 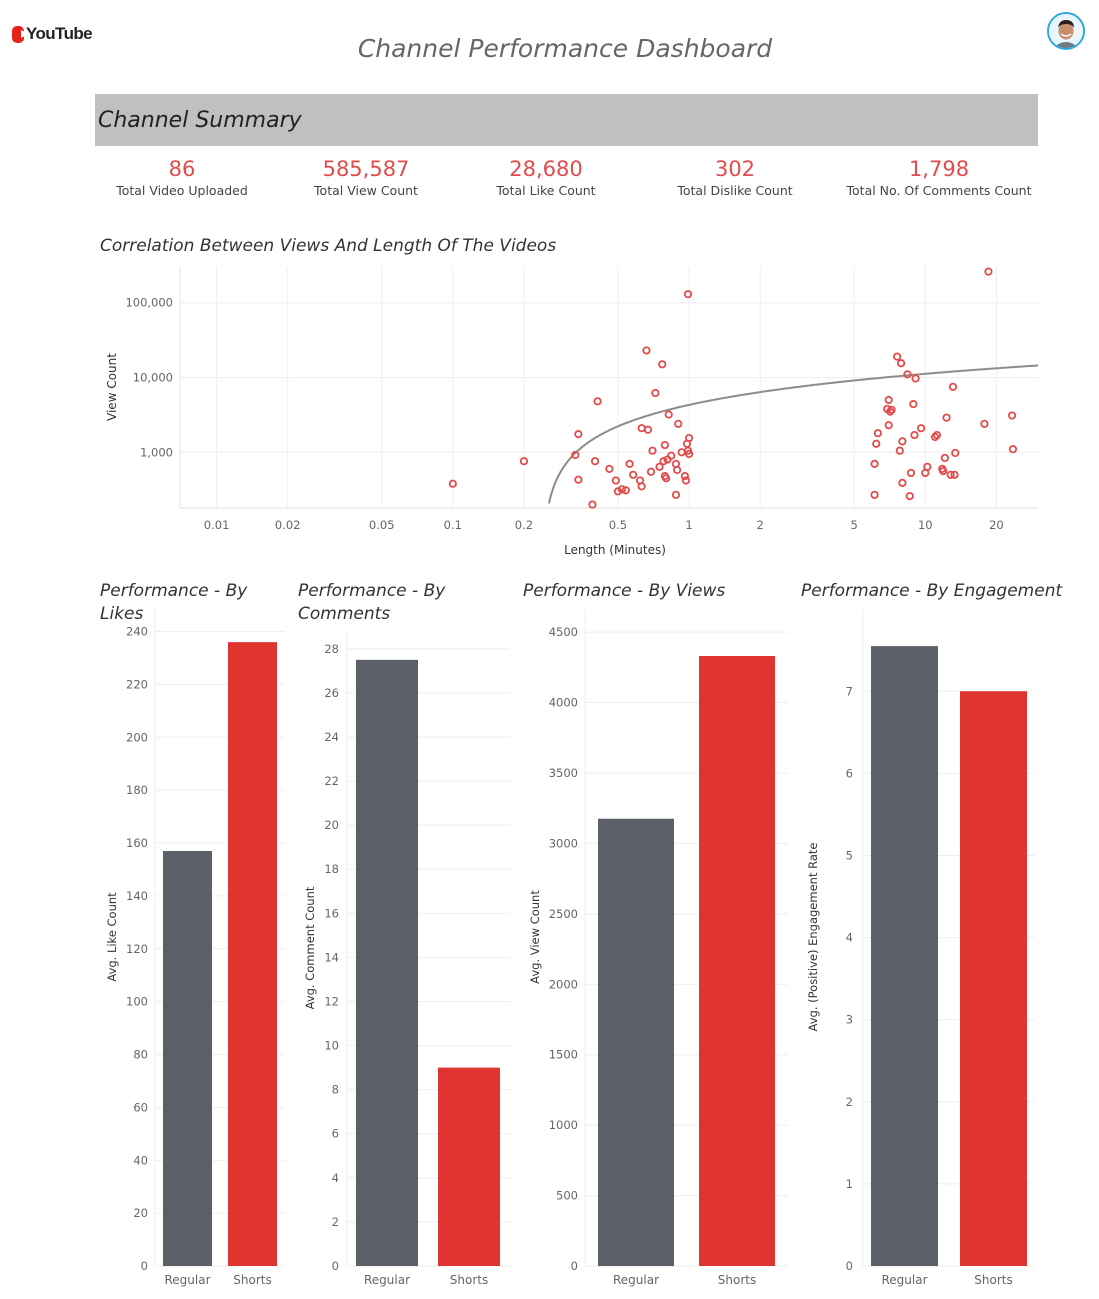 What do you see at coordinates (366, 190) in the screenshot?
I see `kpi-label: Total View Count` at bounding box center [366, 190].